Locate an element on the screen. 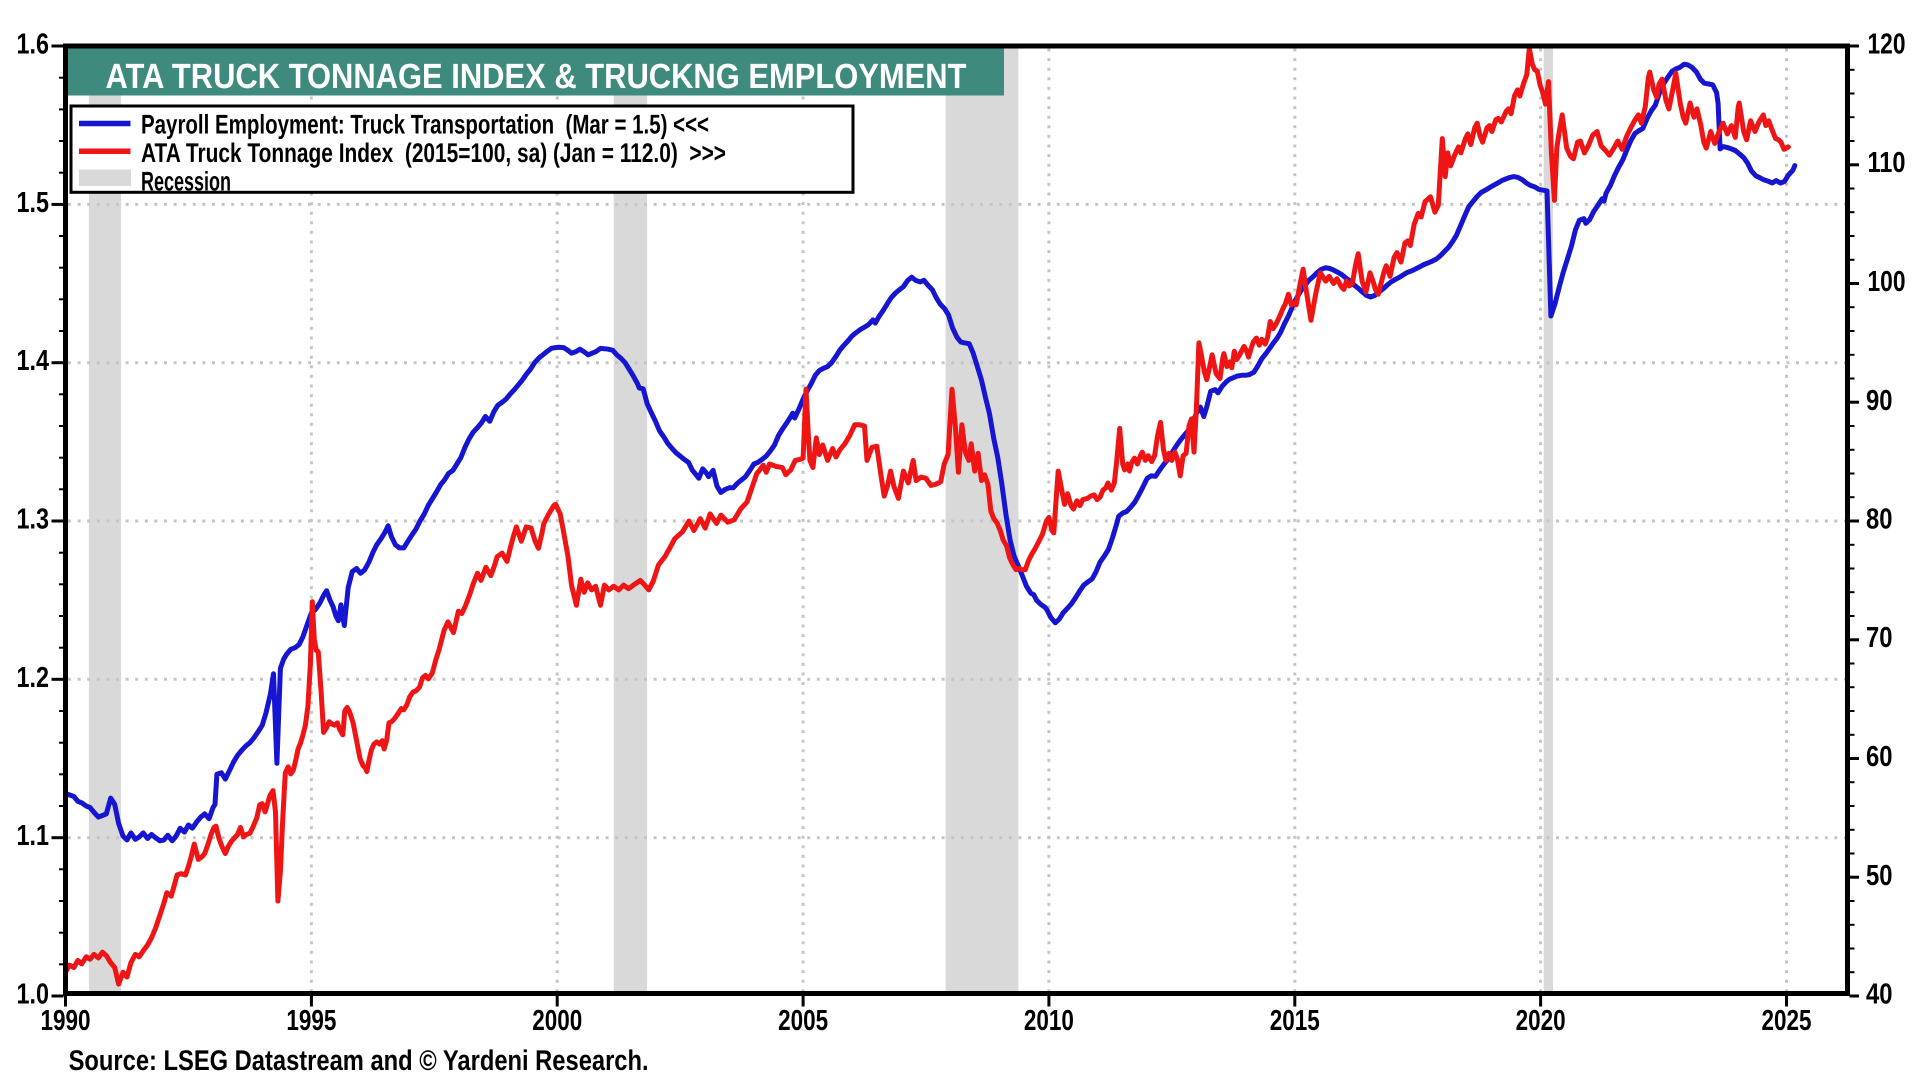 The width and height of the screenshot is (1920, 1080). svg-text: 1.3 is located at coordinates (33, 520).